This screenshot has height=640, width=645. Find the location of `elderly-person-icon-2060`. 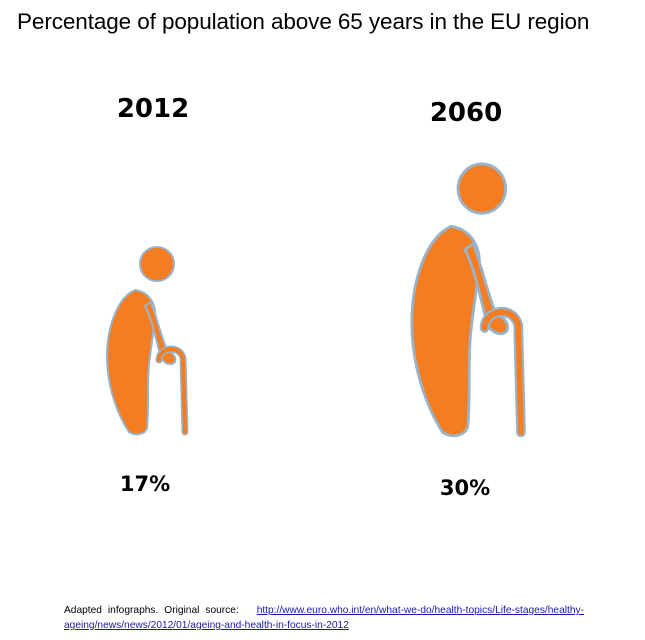

elderly-person-icon-2060 is located at coordinates (468, 300).